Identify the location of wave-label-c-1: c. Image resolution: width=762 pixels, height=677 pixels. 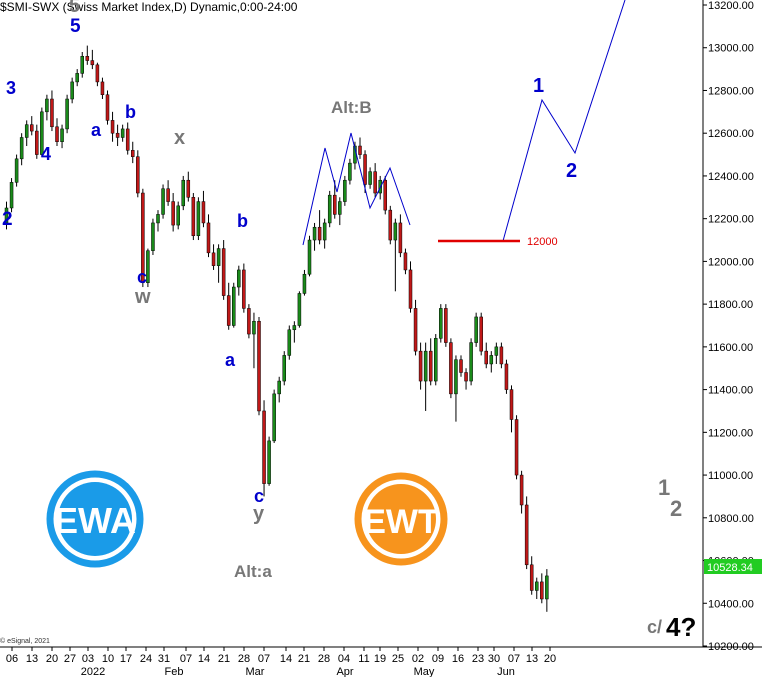
(142, 277).